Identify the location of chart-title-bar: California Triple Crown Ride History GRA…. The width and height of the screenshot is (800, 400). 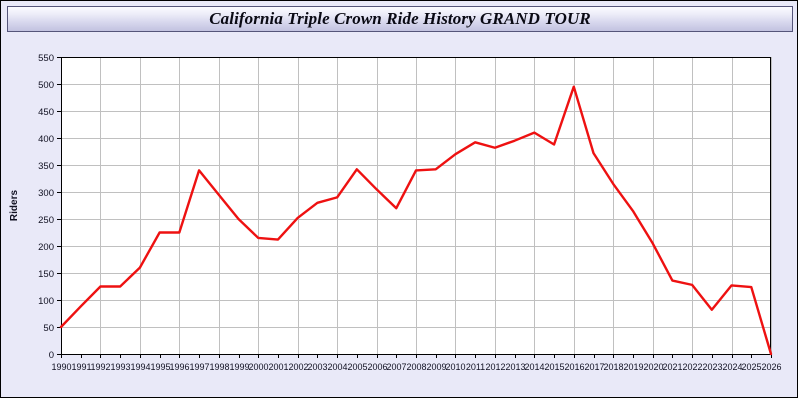
(400, 19).